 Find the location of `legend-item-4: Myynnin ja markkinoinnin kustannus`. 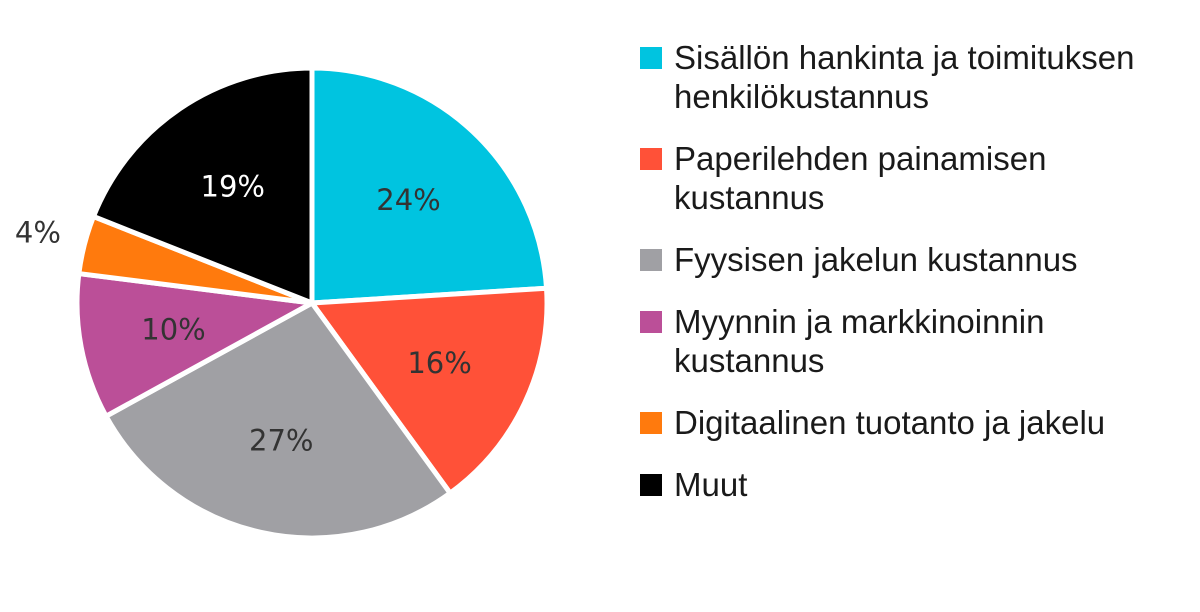

legend-item-4: Myynnin ja markkinoinnin kustannus is located at coordinates (912, 341).